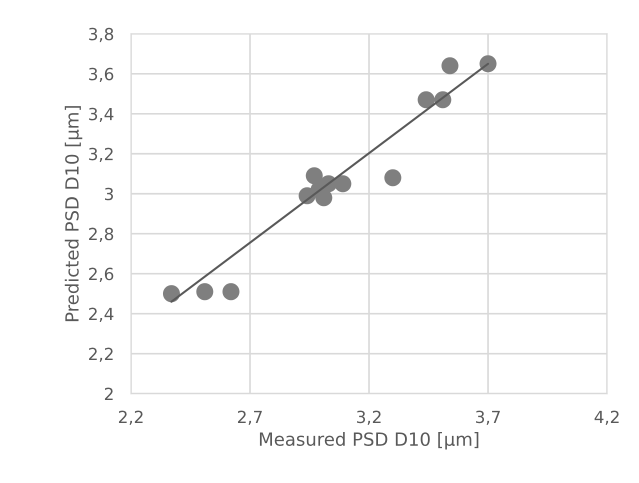 This screenshot has height=483, width=639. I want to click on y-tick-label: 2,8, so click(101, 235).